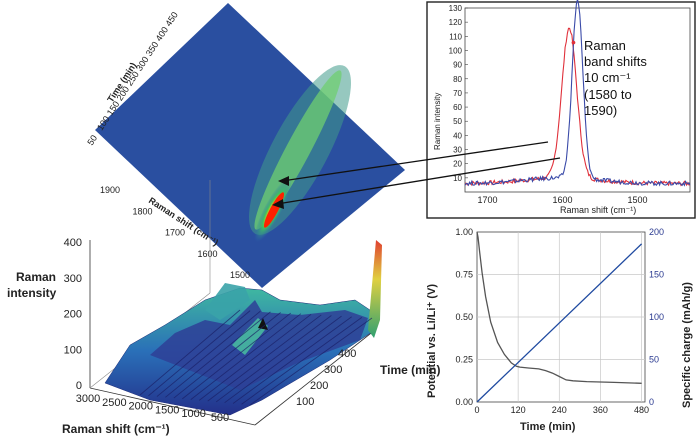 Image resolution: width=700 pixels, height=436 pixels. Describe the element at coordinates (73, 350) in the screenshot. I see `waterfall-intensity-tick: 100` at that location.